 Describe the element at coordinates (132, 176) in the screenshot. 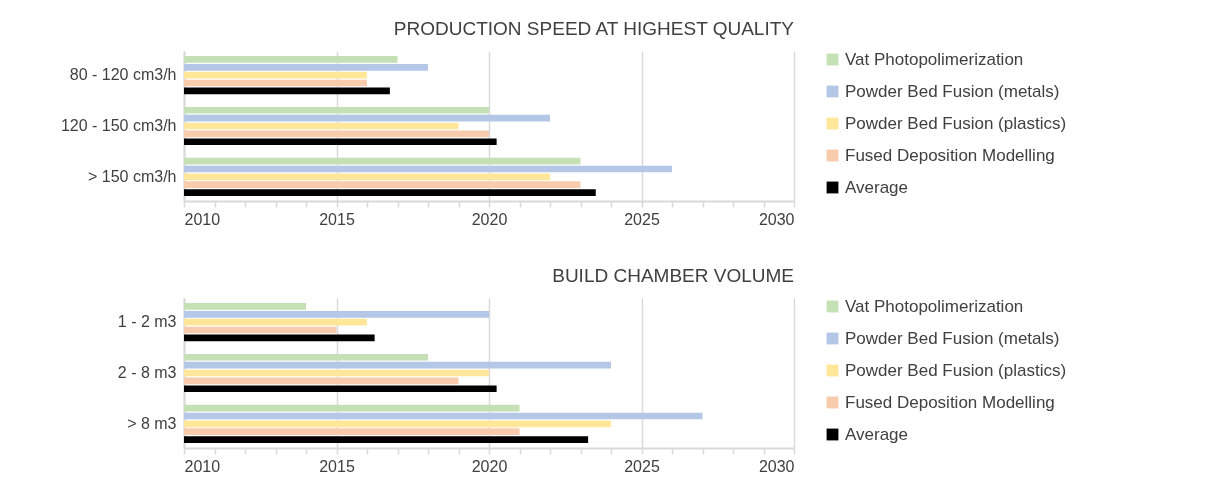

I see `y-tick-label: > 150 cm3/h` at that location.